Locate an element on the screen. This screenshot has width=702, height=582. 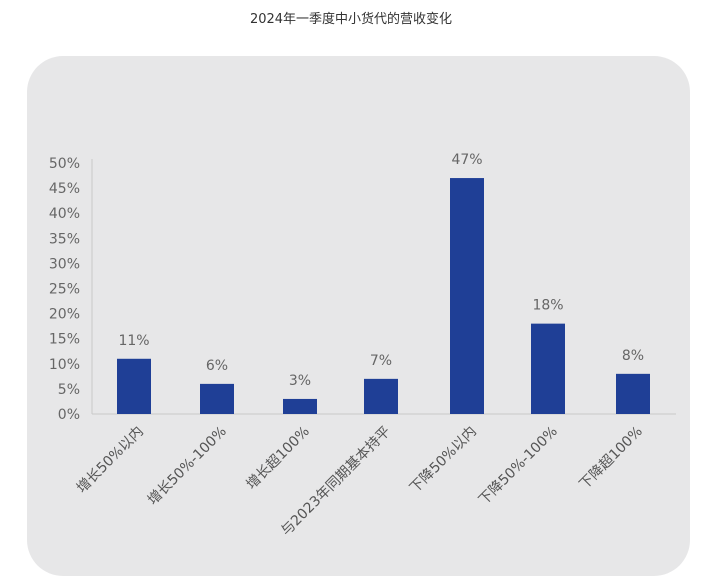
y-tick-label: 35% is located at coordinates (64, 239).